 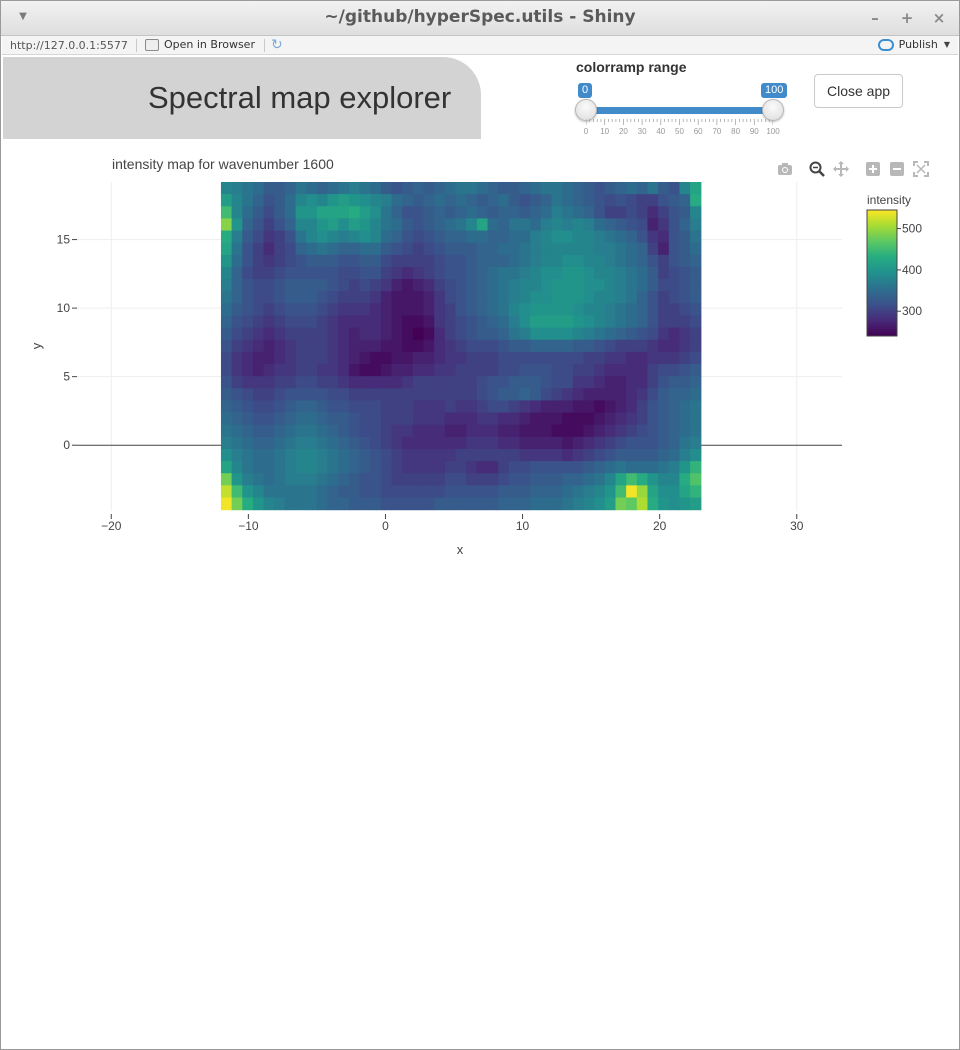 What do you see at coordinates (585, 90) in the screenshot?
I see `slider-low-value: 0` at bounding box center [585, 90].